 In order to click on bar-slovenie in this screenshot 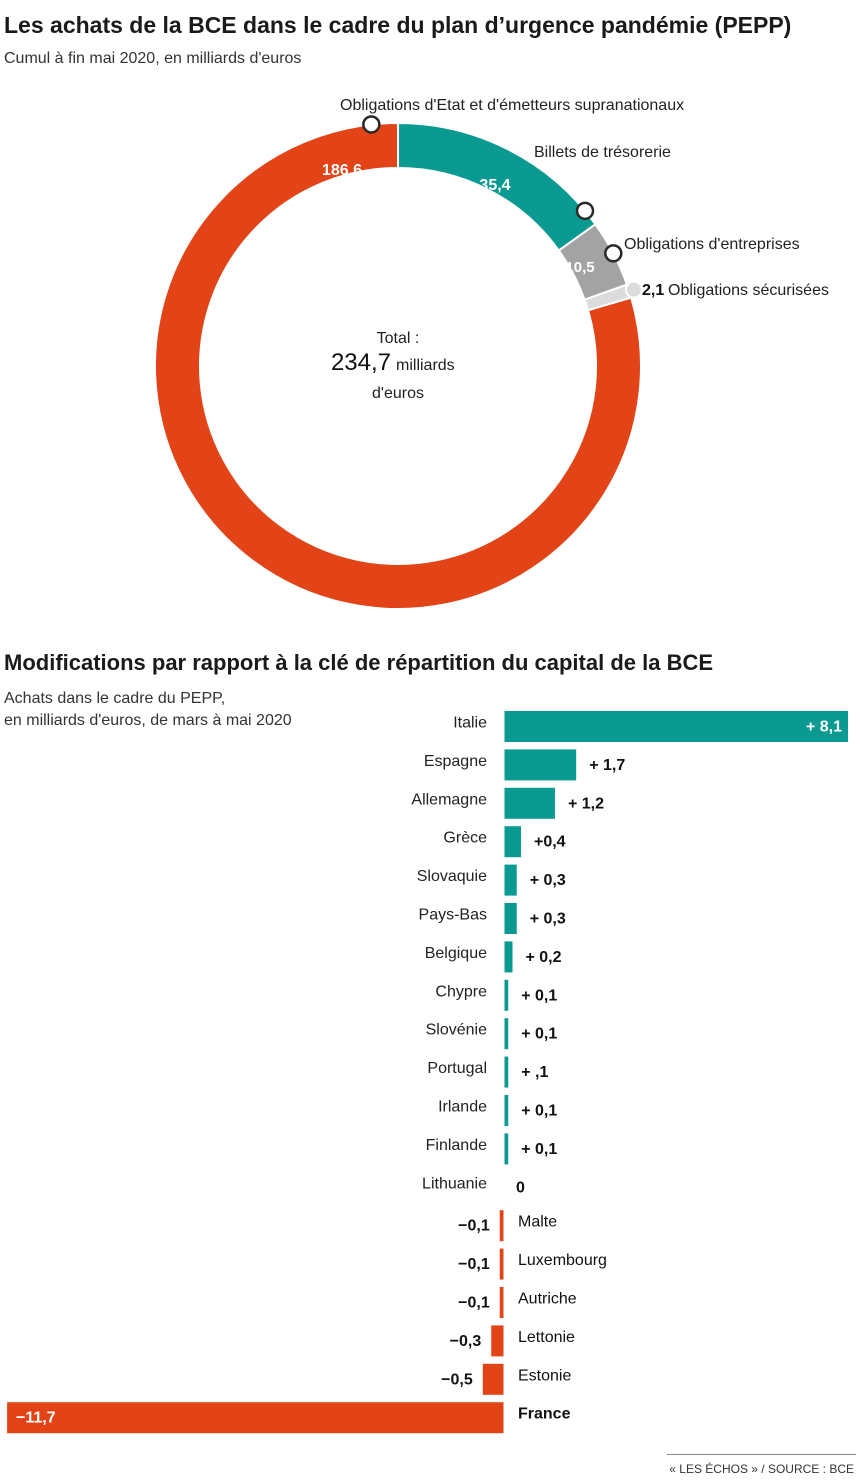, I will do `click(506, 1034)`.